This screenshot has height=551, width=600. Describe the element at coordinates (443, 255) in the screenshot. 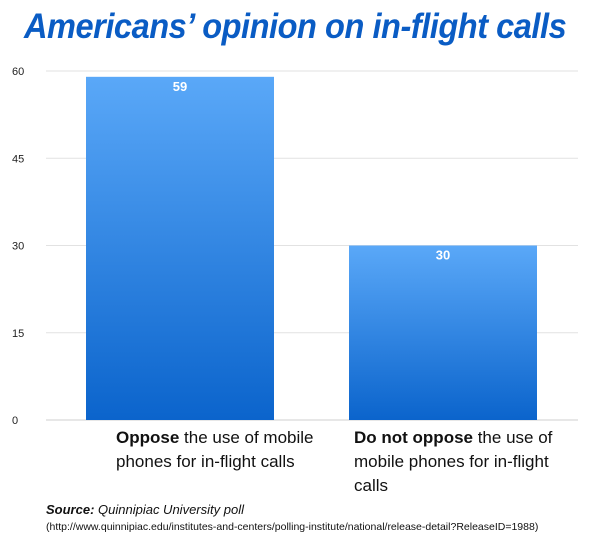

I see `bar-value-label: 30` at that location.